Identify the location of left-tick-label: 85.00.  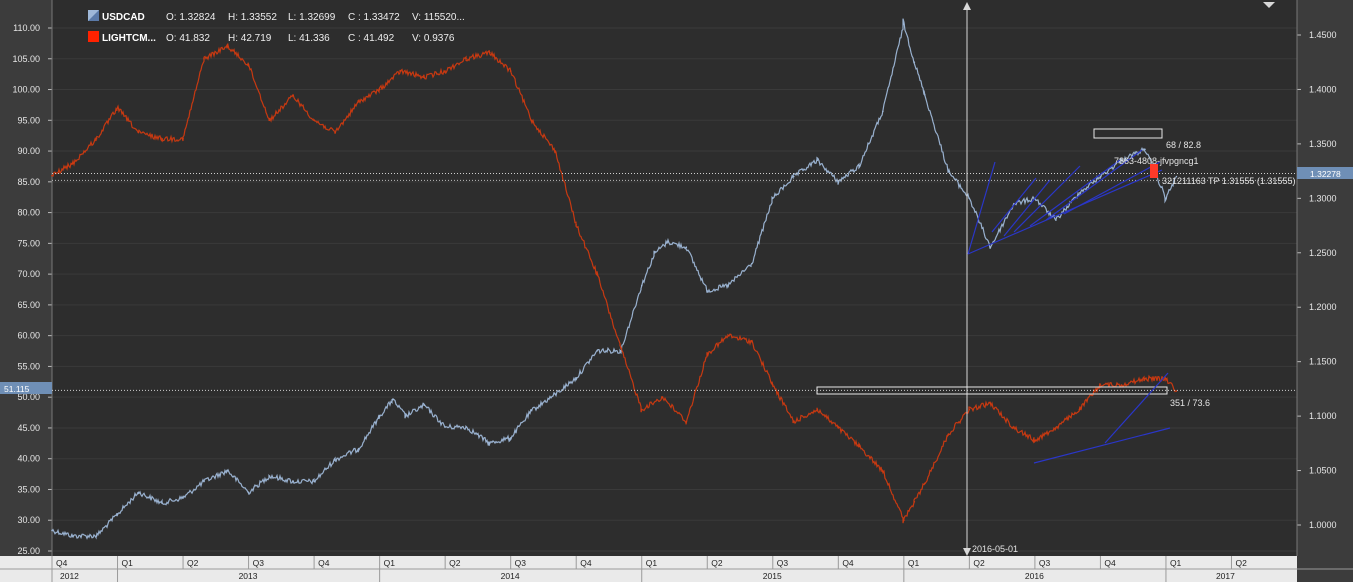
(28, 182).